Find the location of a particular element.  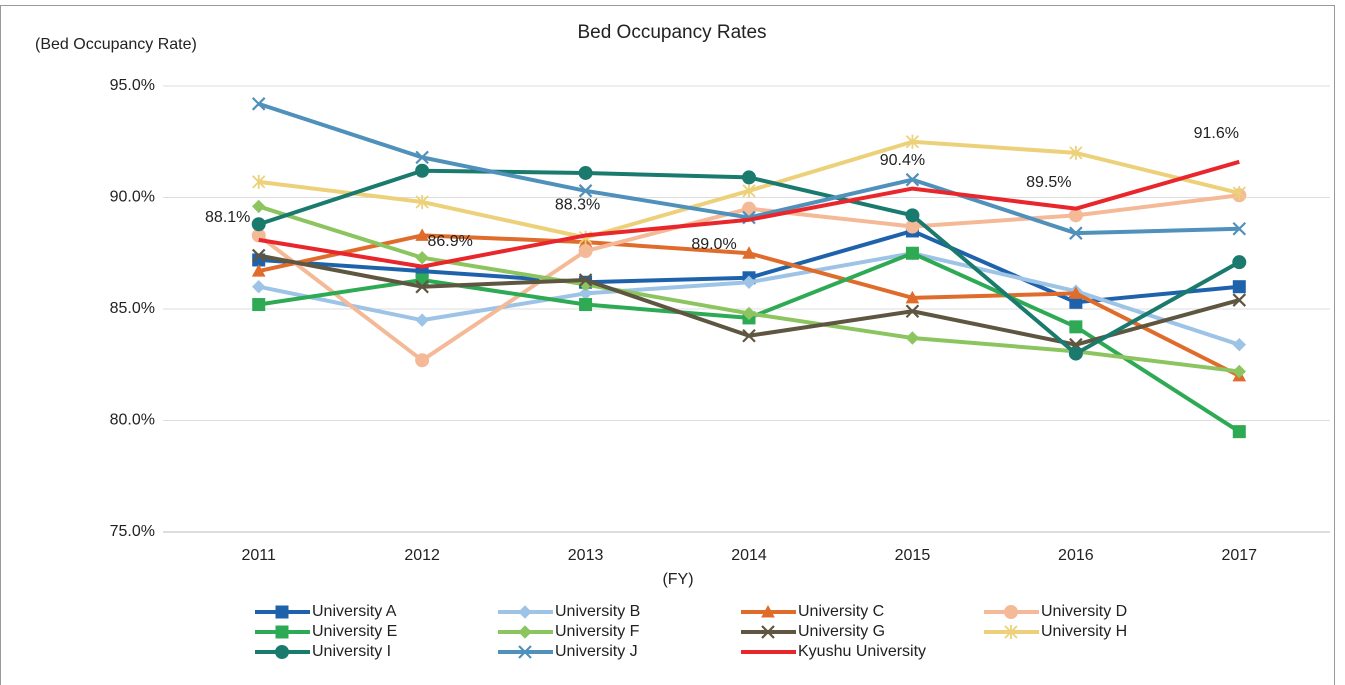

y-tick-label: 80.0% is located at coordinates (132, 420).